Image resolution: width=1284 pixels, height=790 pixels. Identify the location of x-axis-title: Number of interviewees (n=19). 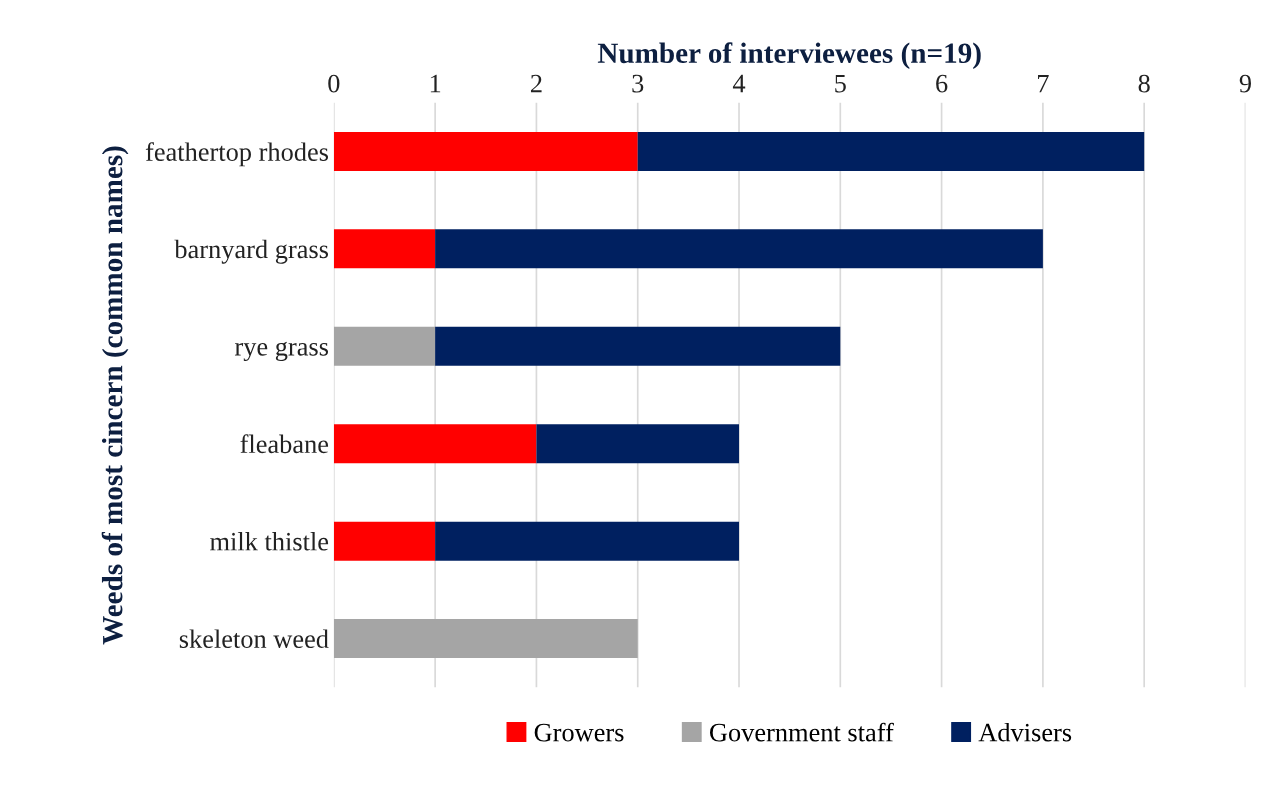
(789, 56).